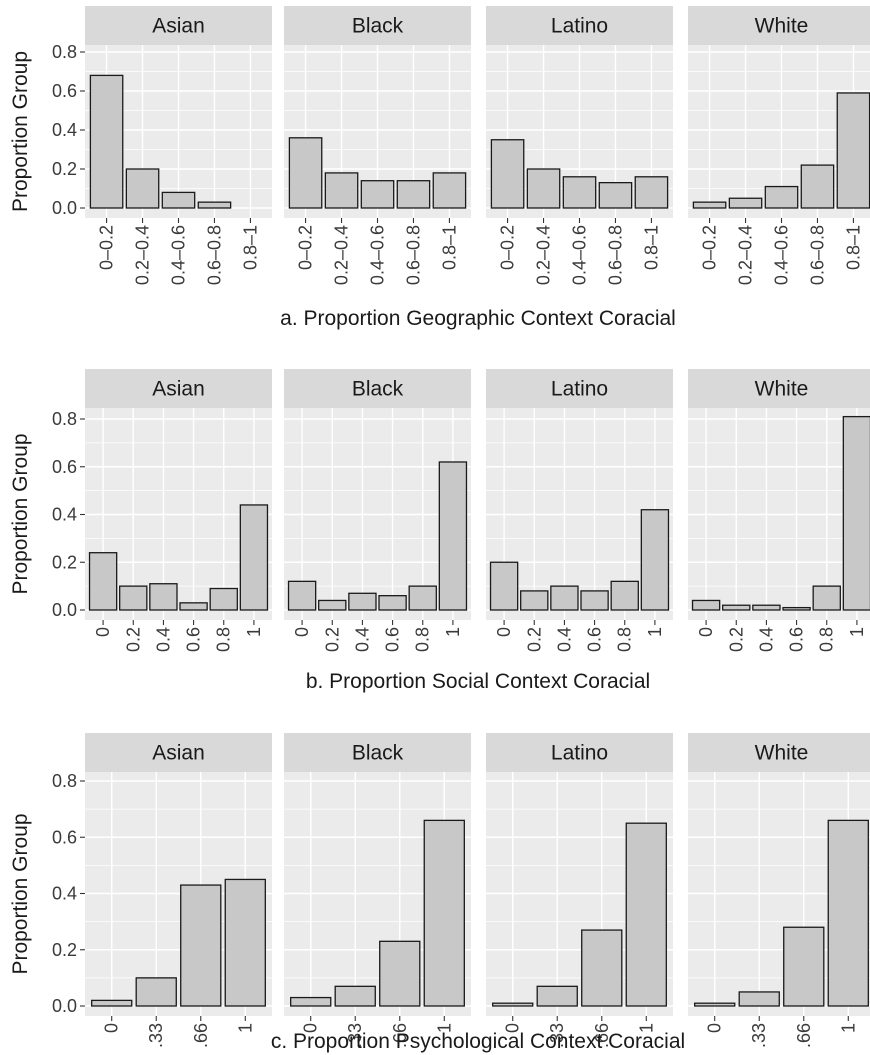 This screenshot has height=1055, width=870. What do you see at coordinates (579, 145) in the screenshot?
I see `facet-panel-latino: Latino 0–0.2 0.2–0.4 0.4–0.6 0.6–0.8 0.8–1` at bounding box center [579, 145].